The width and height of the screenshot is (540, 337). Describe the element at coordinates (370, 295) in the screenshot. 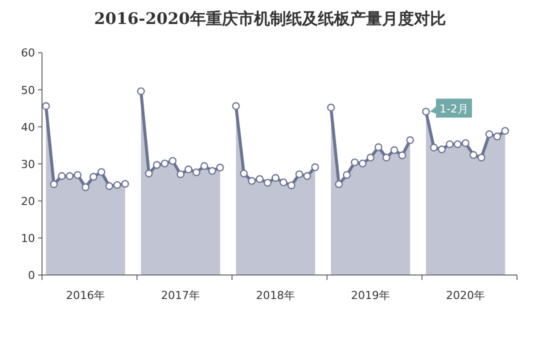

I see `x-tick-label: 2019年` at that location.